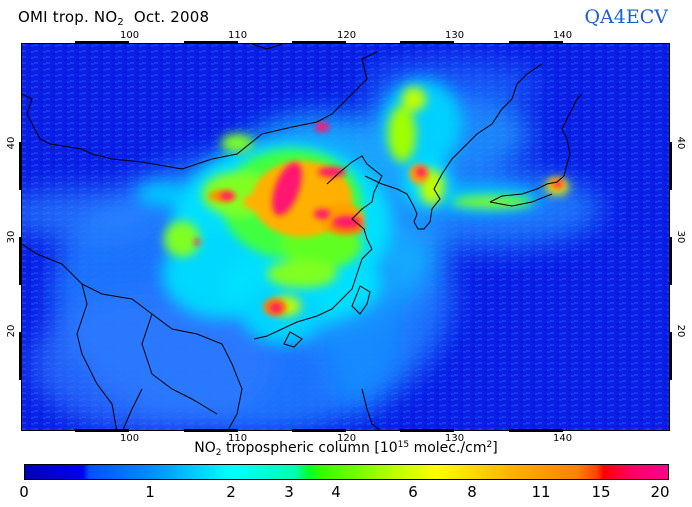 The image size is (692, 507). I want to click on lon-tick-top-110: 110, so click(238, 35).